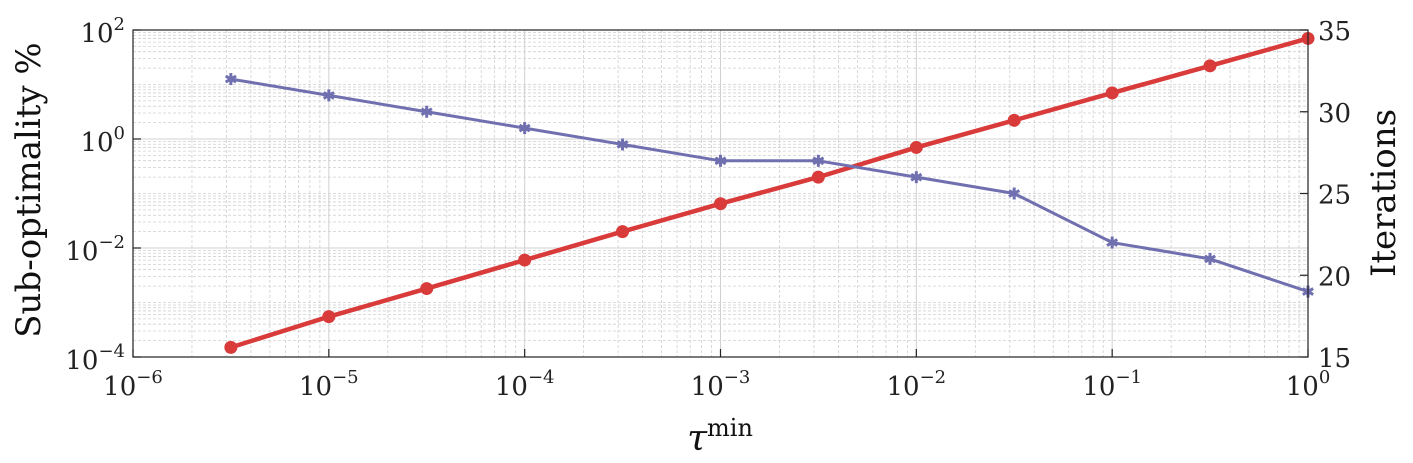 The height and width of the screenshot is (463, 1413). What do you see at coordinates (1334, 32) in the screenshot?
I see `right-y-tick-label: 35` at bounding box center [1334, 32].